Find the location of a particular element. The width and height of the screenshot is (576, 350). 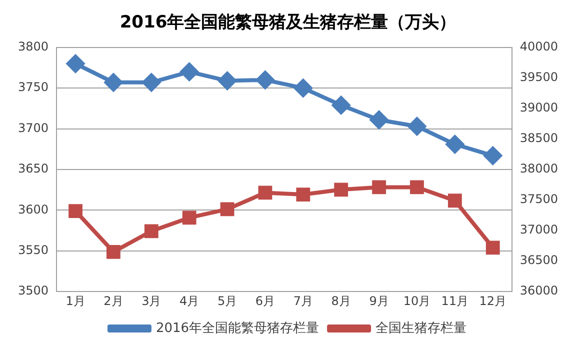

y2-tick-label: 39000 is located at coordinates (539, 107).